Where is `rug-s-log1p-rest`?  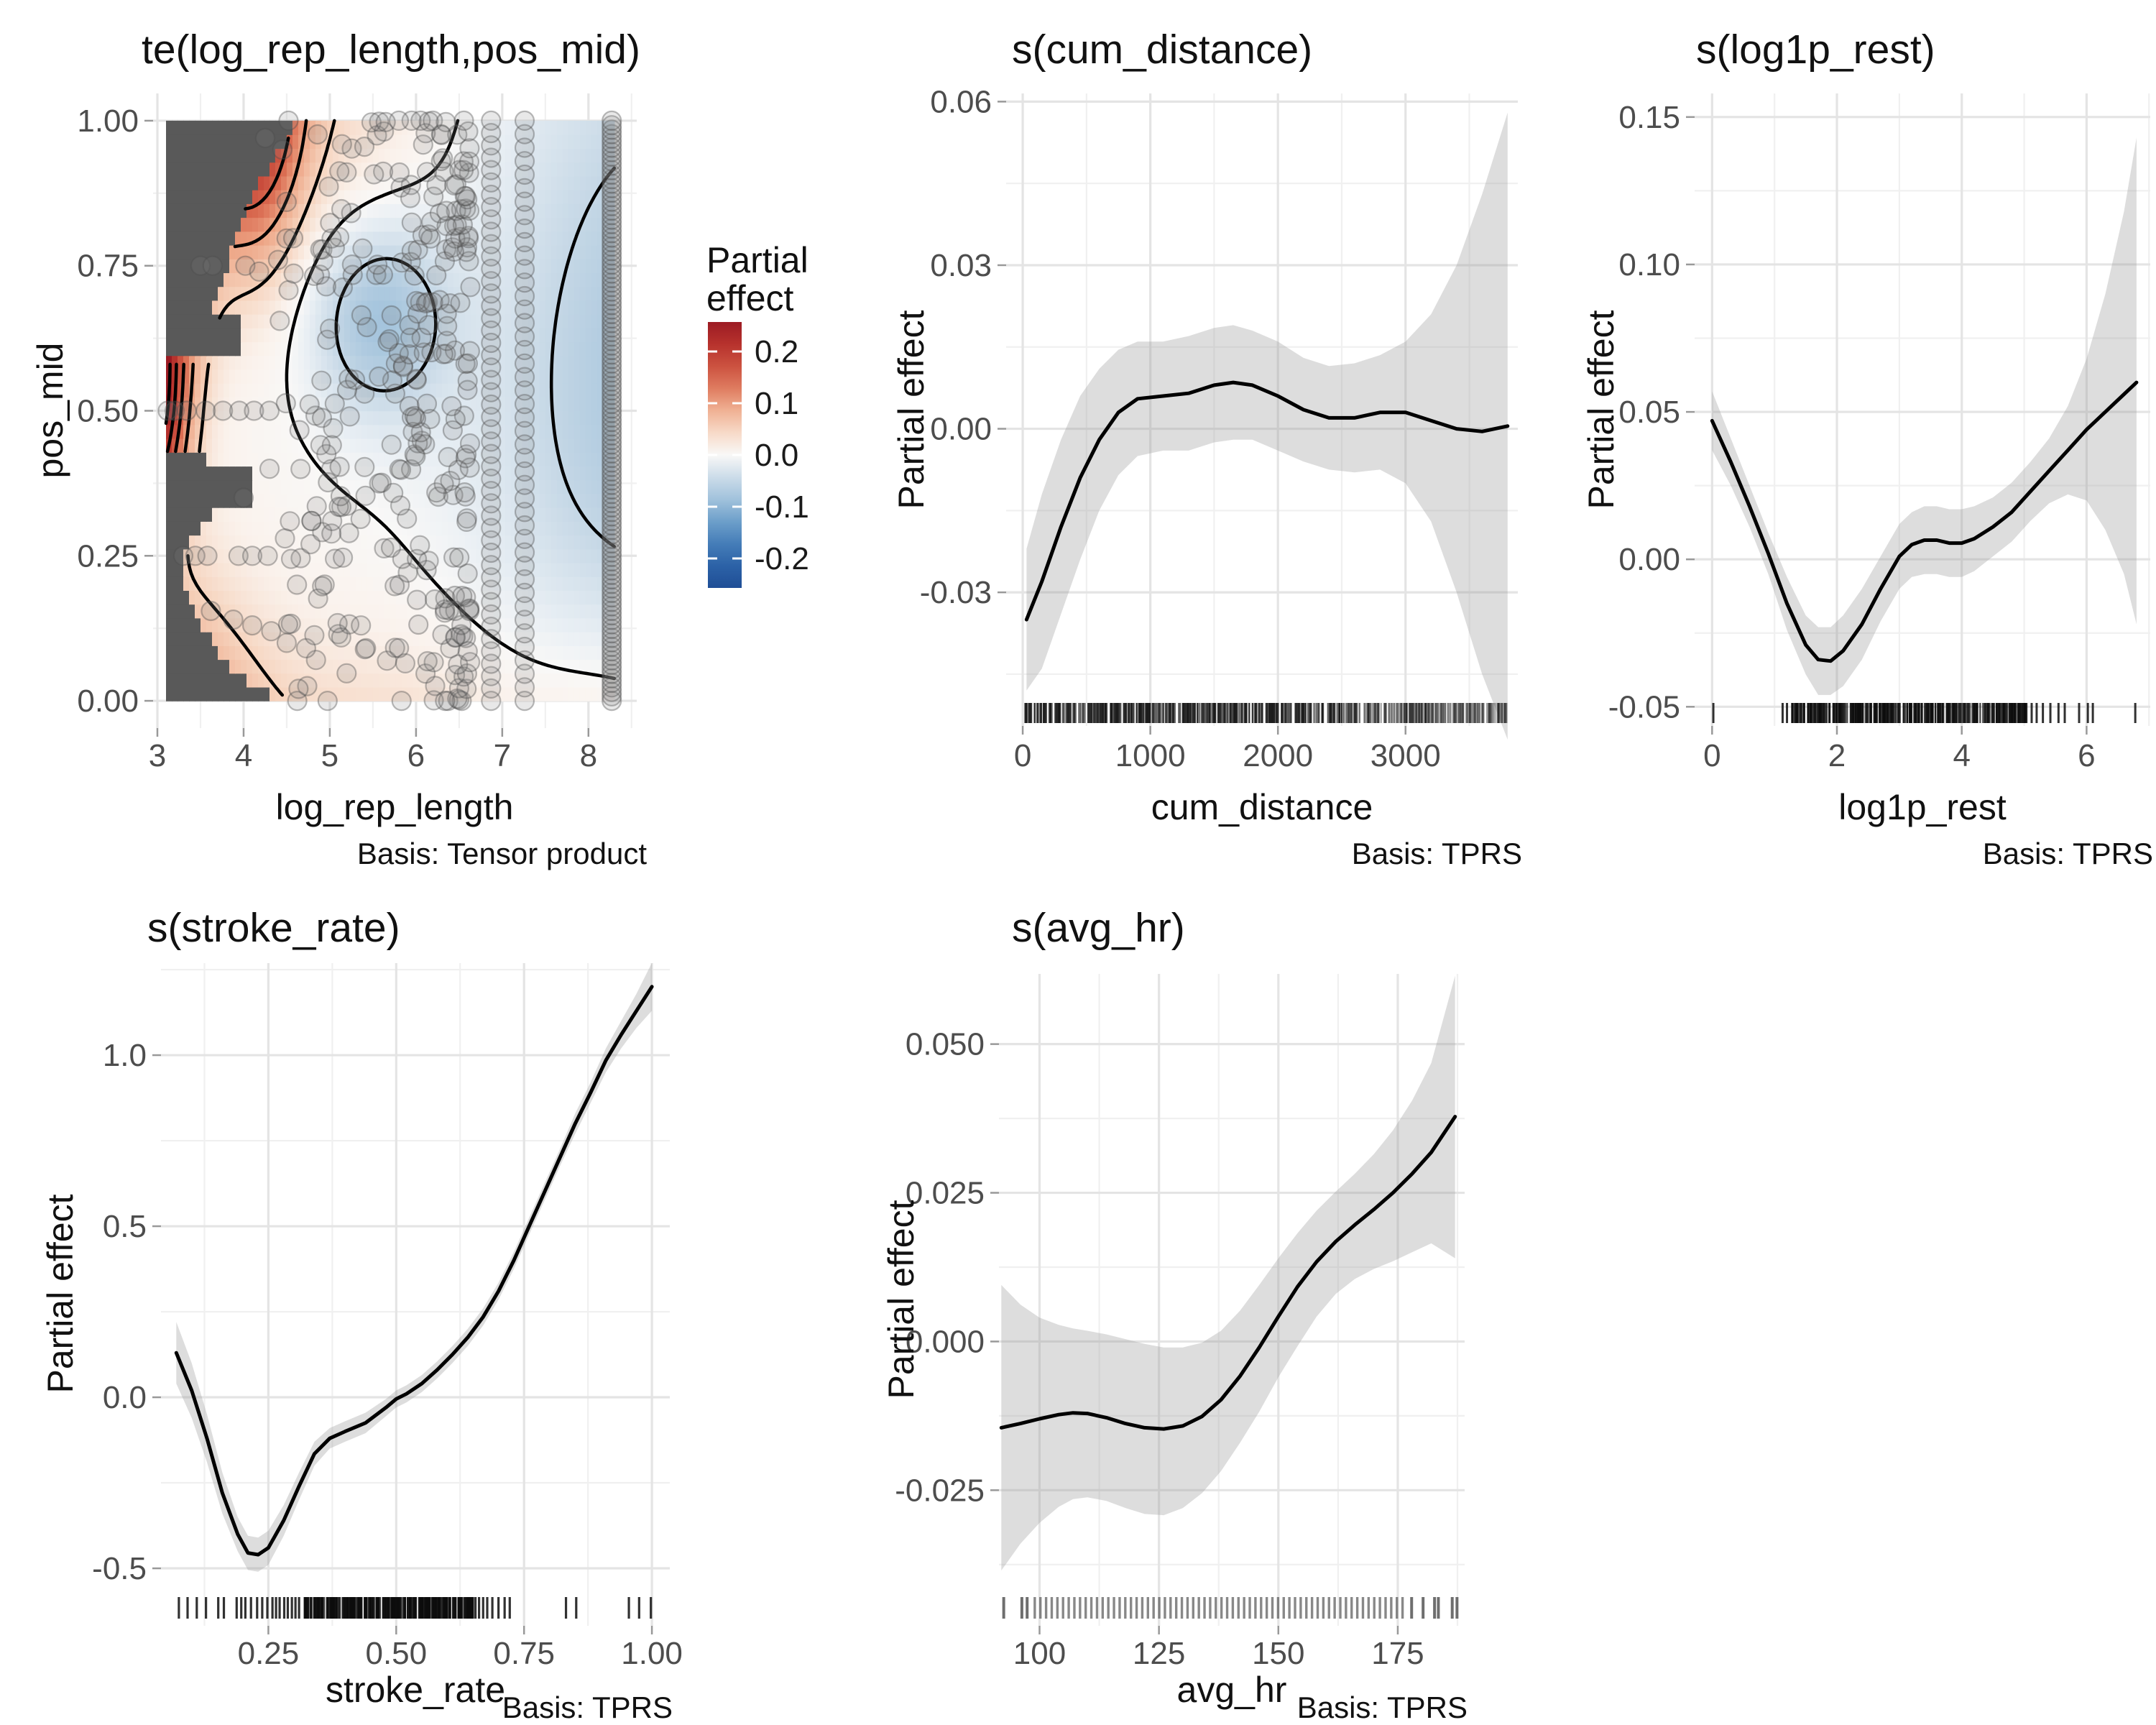
rug-s-log1p-rest is located at coordinates (1925, 713).